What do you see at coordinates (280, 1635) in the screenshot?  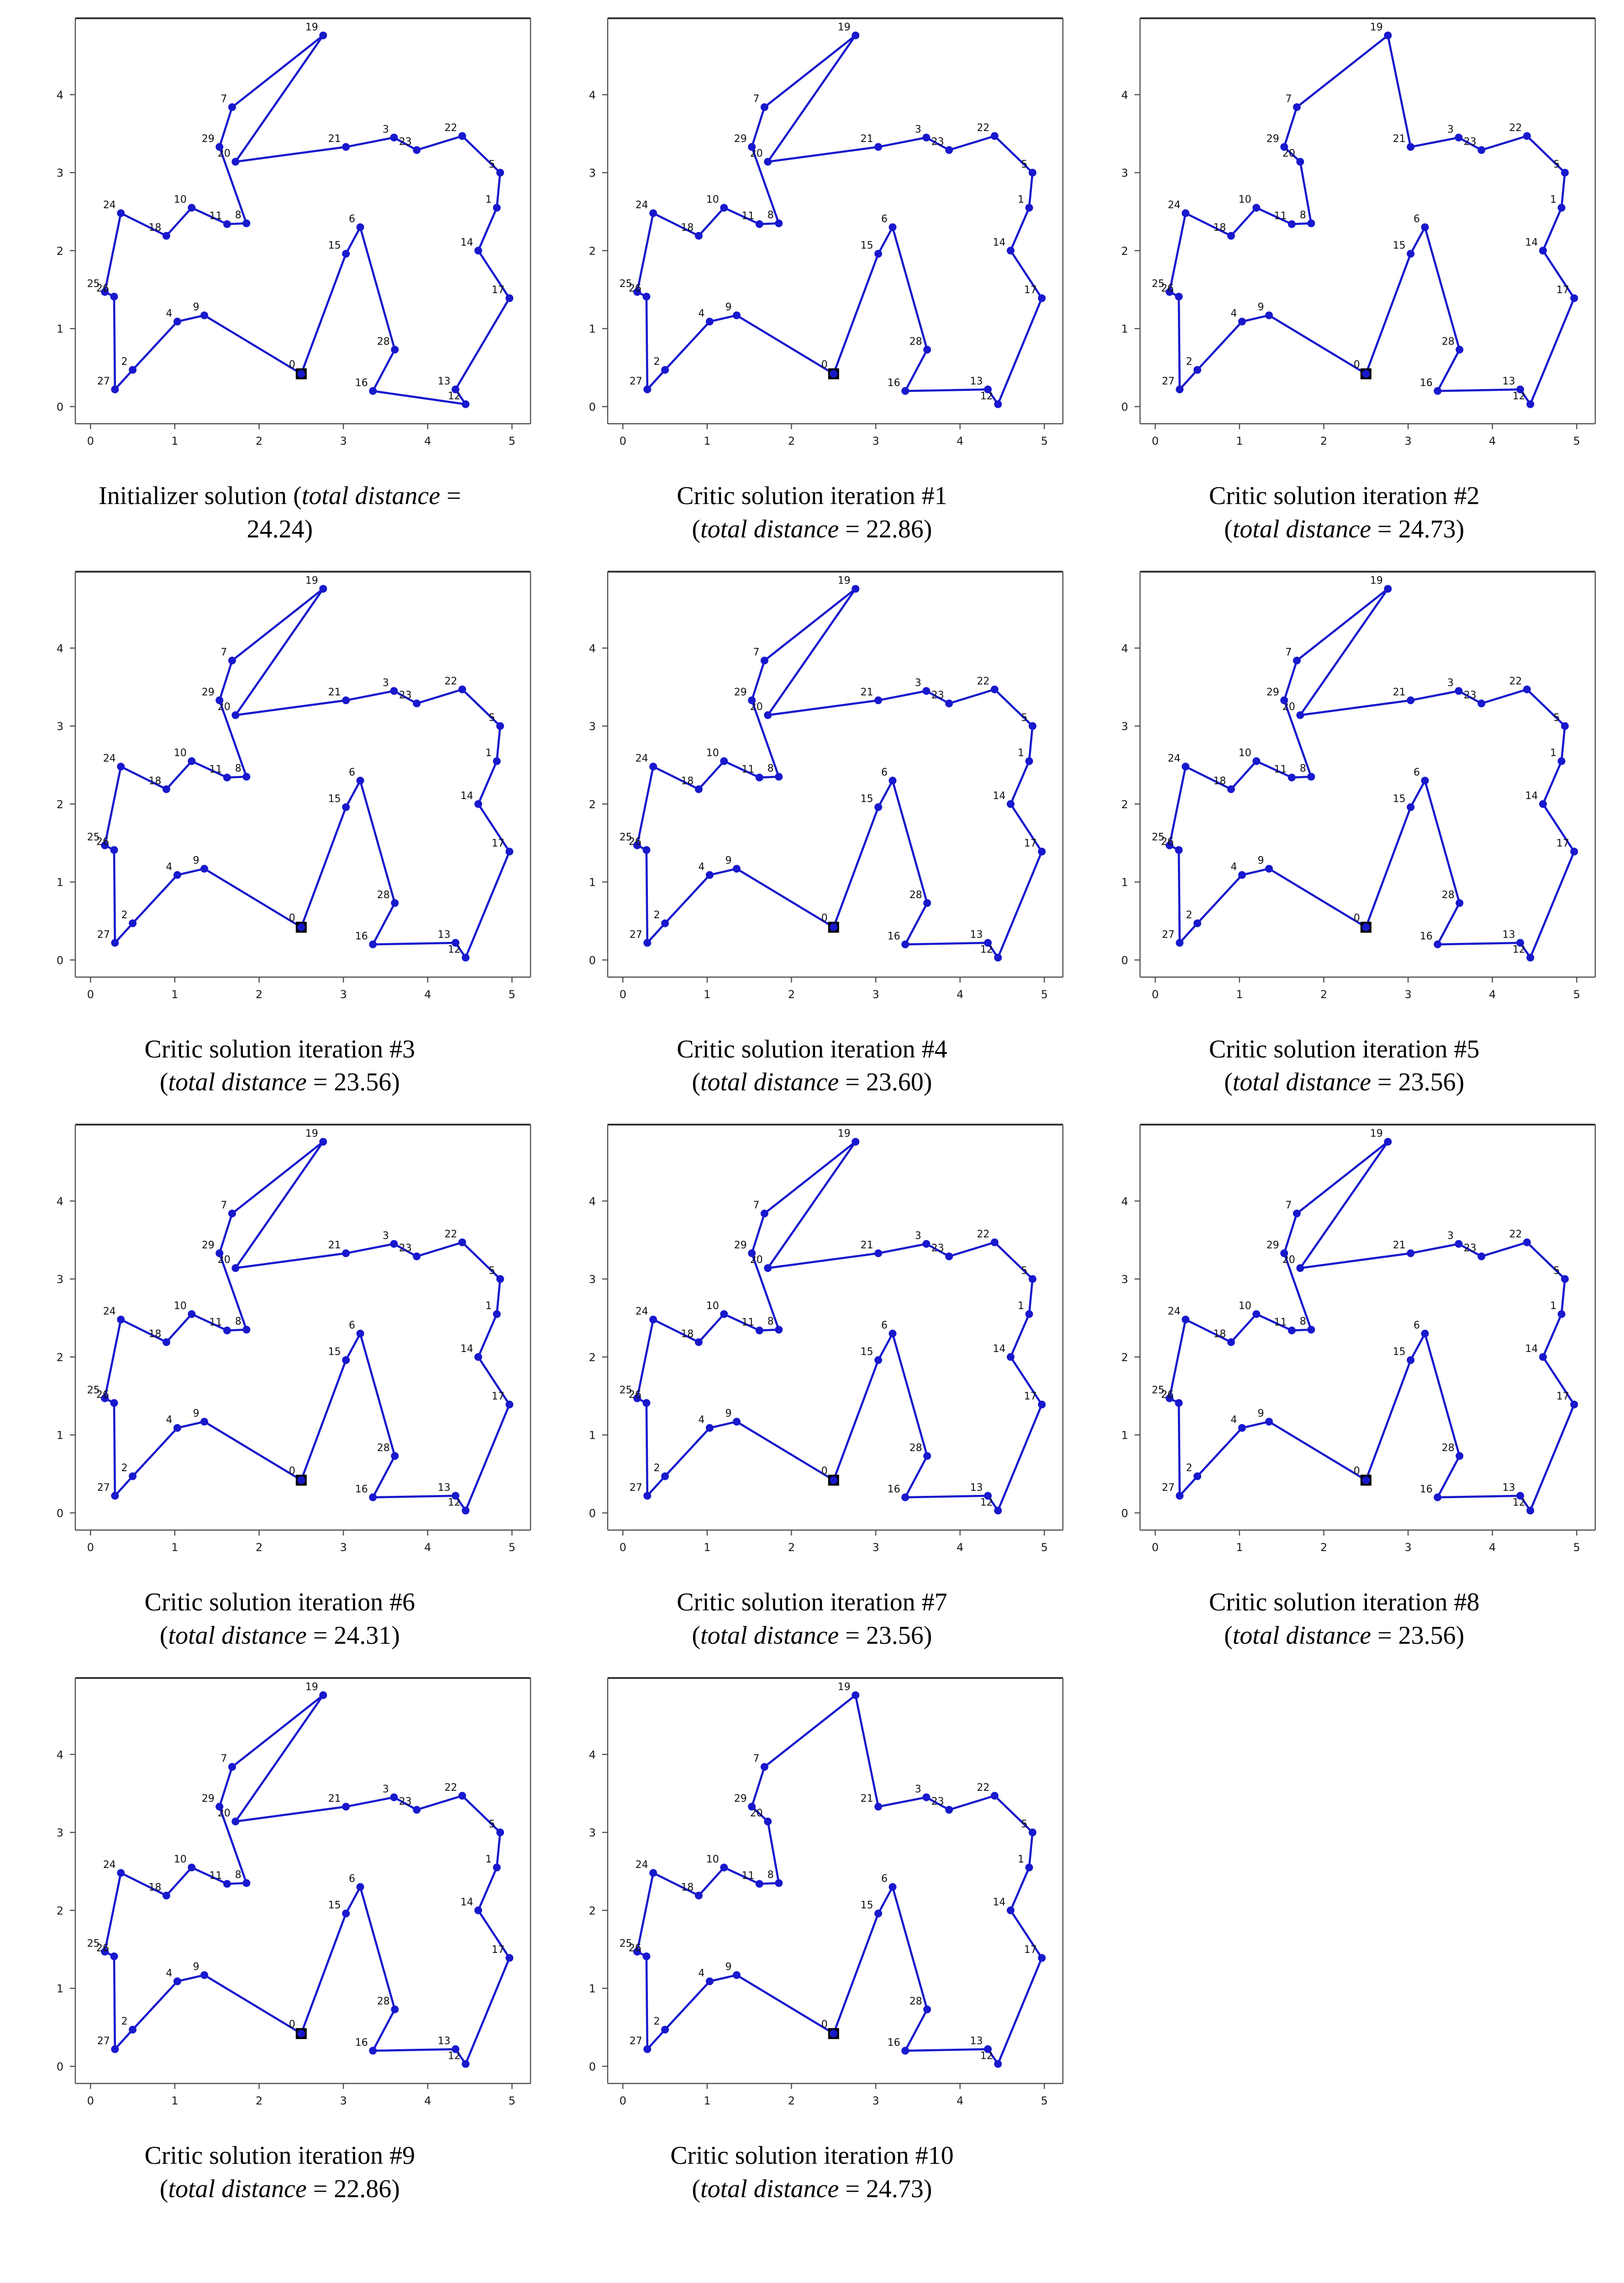 I see `caption-line-2: (total distance = 24.31)` at bounding box center [280, 1635].